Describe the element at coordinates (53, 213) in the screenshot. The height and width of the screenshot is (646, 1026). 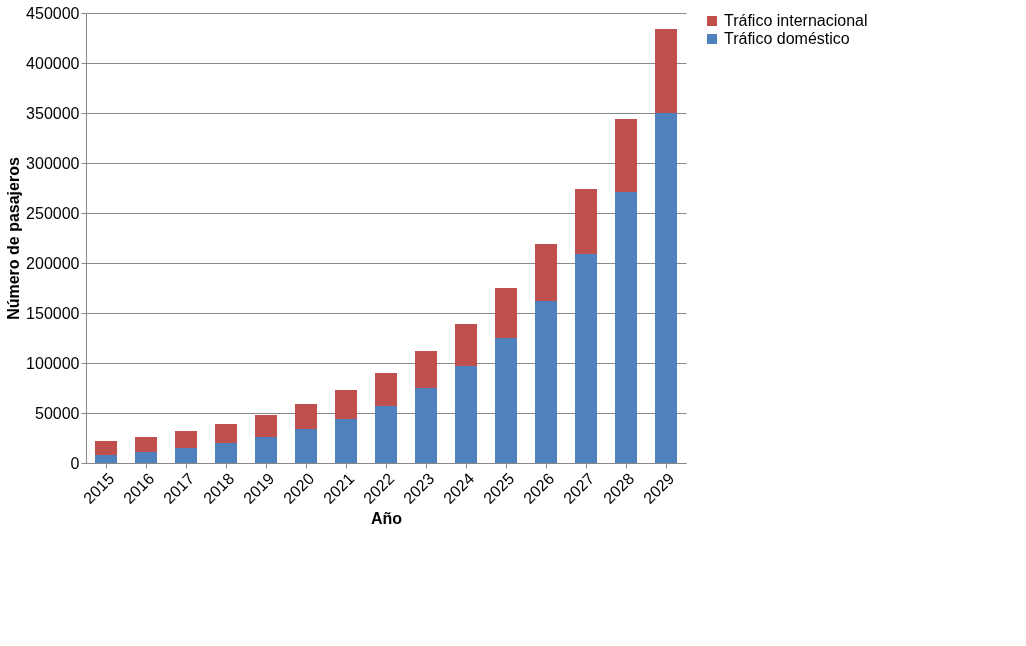
I see `y-tick-label: 250000` at that location.